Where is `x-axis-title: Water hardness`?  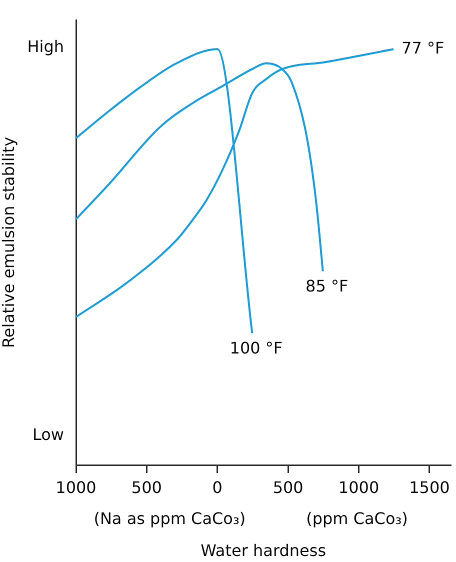 x-axis-title: Water hardness is located at coordinates (263, 550).